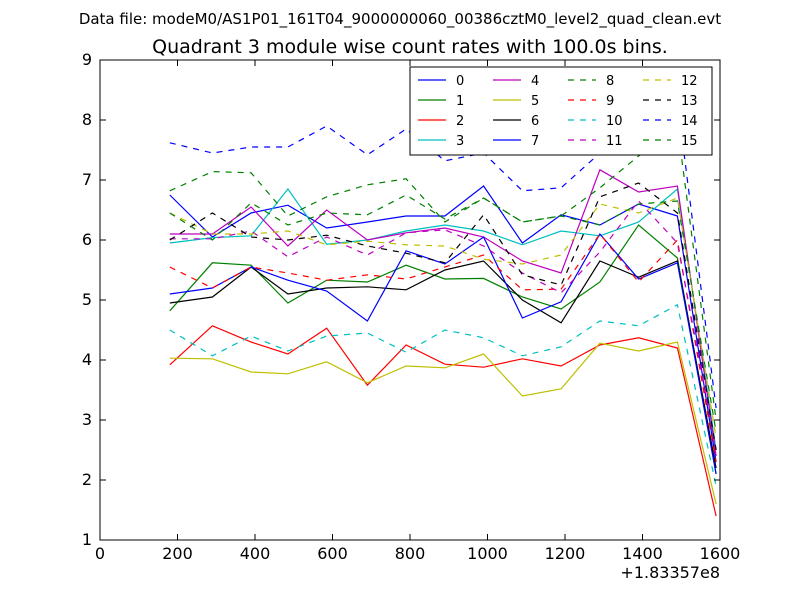 The image size is (800, 600). What do you see at coordinates (87, 179) in the screenshot?
I see `y-tick-label: 7` at bounding box center [87, 179].